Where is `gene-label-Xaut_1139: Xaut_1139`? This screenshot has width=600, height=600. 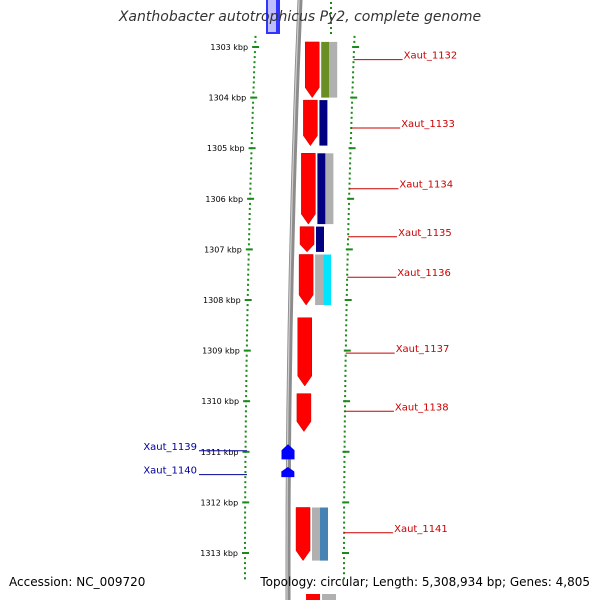 gene-label-Xaut_1139: Xaut_1139 is located at coordinates (195, 447).